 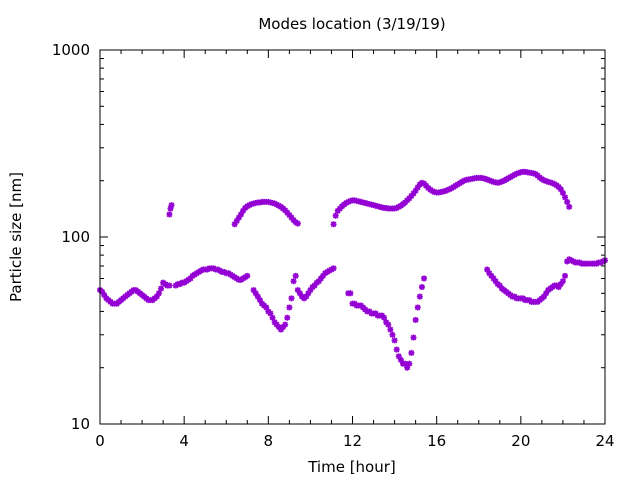 What do you see at coordinates (351, 467) in the screenshot?
I see `x-axis-label: Time [hour]` at bounding box center [351, 467].